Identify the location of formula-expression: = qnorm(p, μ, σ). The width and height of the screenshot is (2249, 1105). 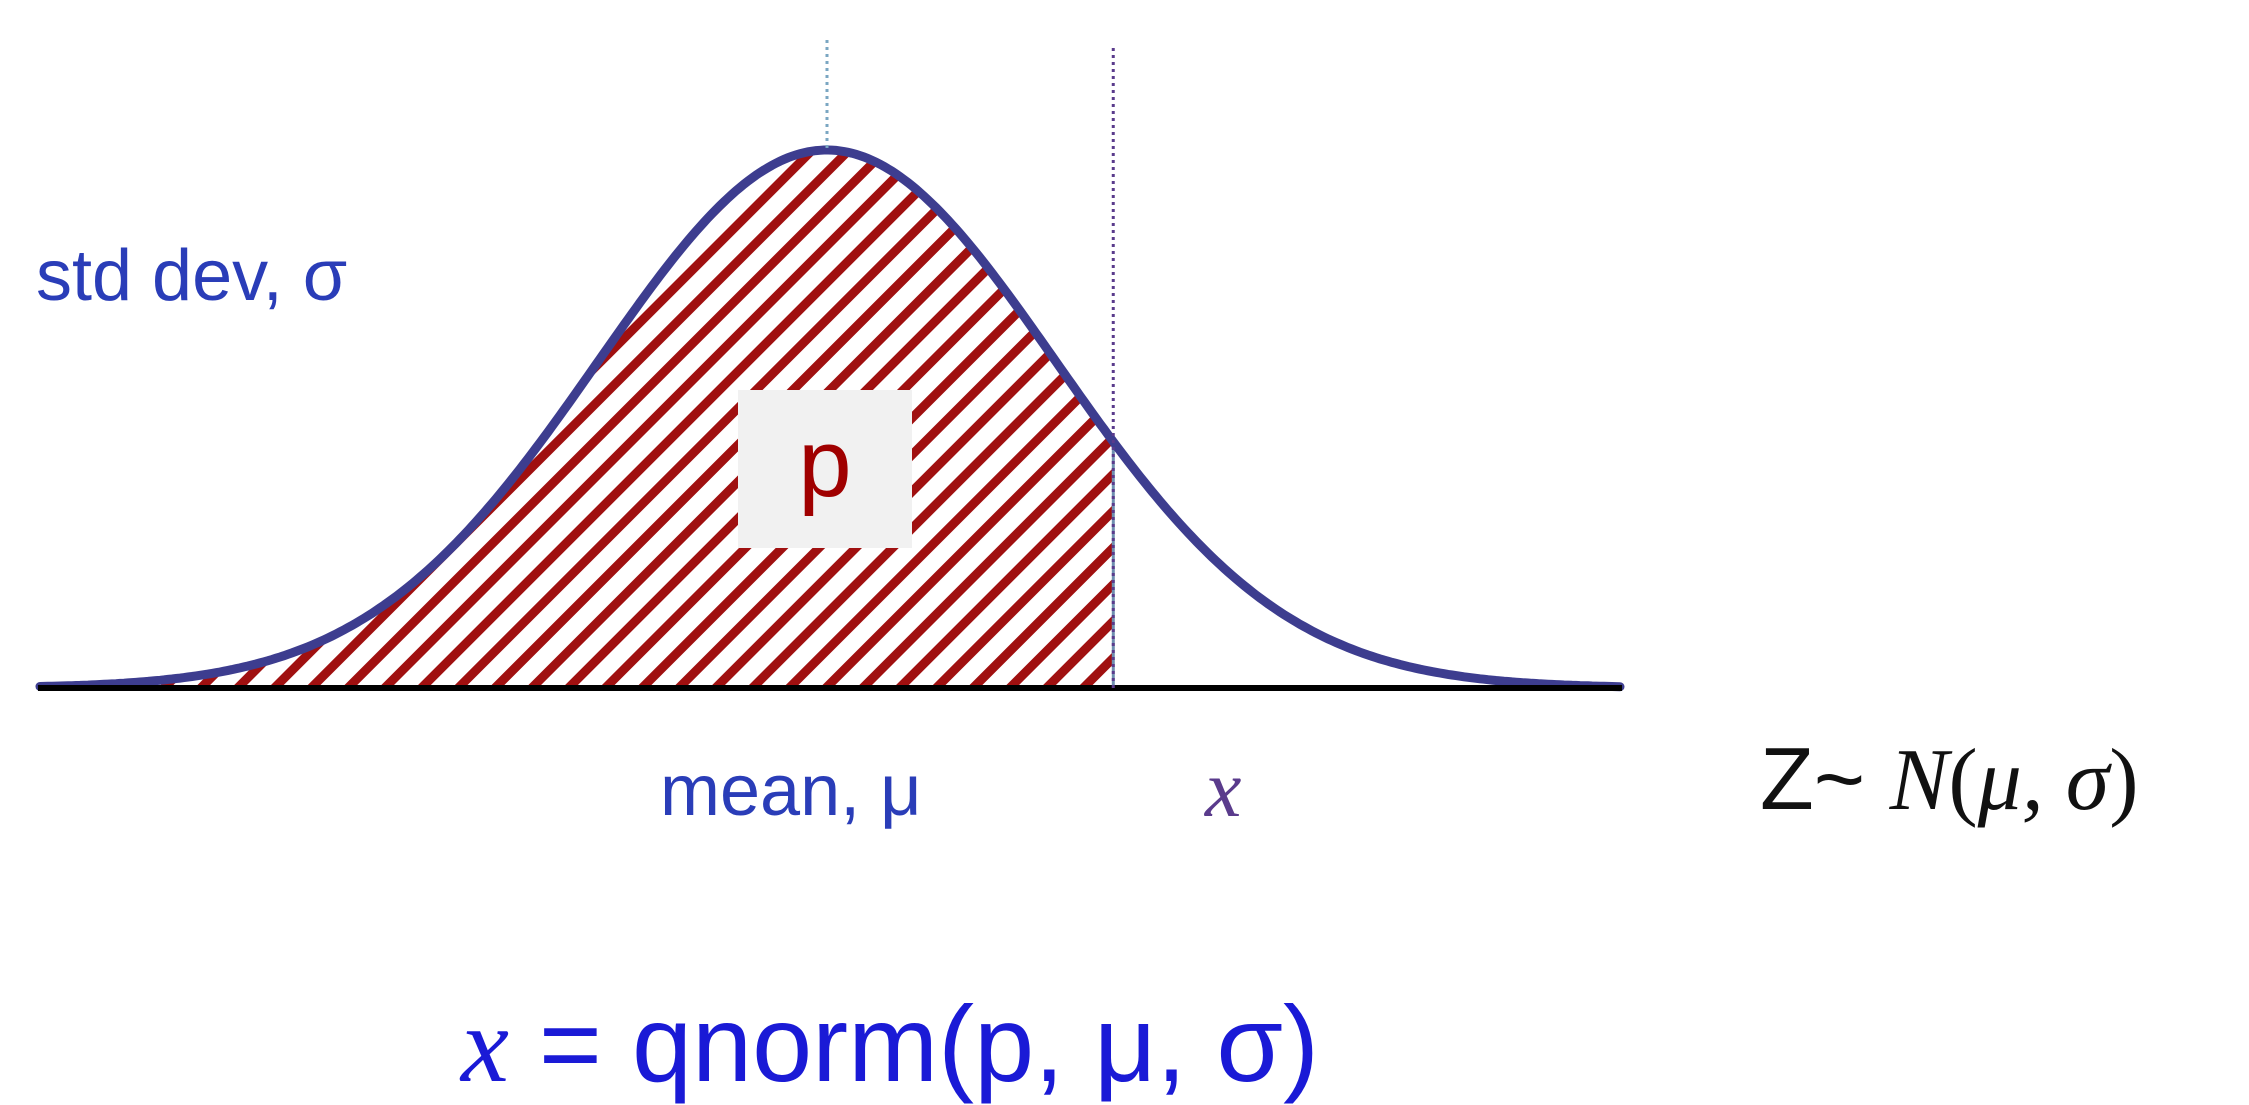
(914, 1043).